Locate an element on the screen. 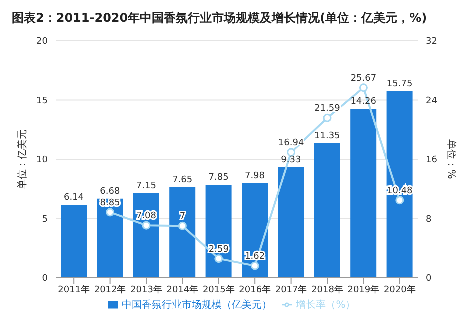 This screenshot has height=324, width=474. data-label: 9.33 is located at coordinates (291, 160).